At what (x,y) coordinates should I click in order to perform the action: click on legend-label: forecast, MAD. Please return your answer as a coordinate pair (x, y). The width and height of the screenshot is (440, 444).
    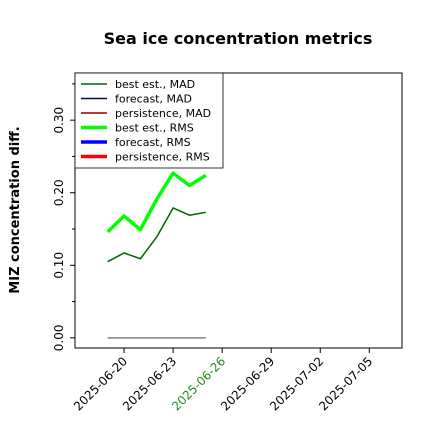
    Looking at the image, I should click on (153, 99).